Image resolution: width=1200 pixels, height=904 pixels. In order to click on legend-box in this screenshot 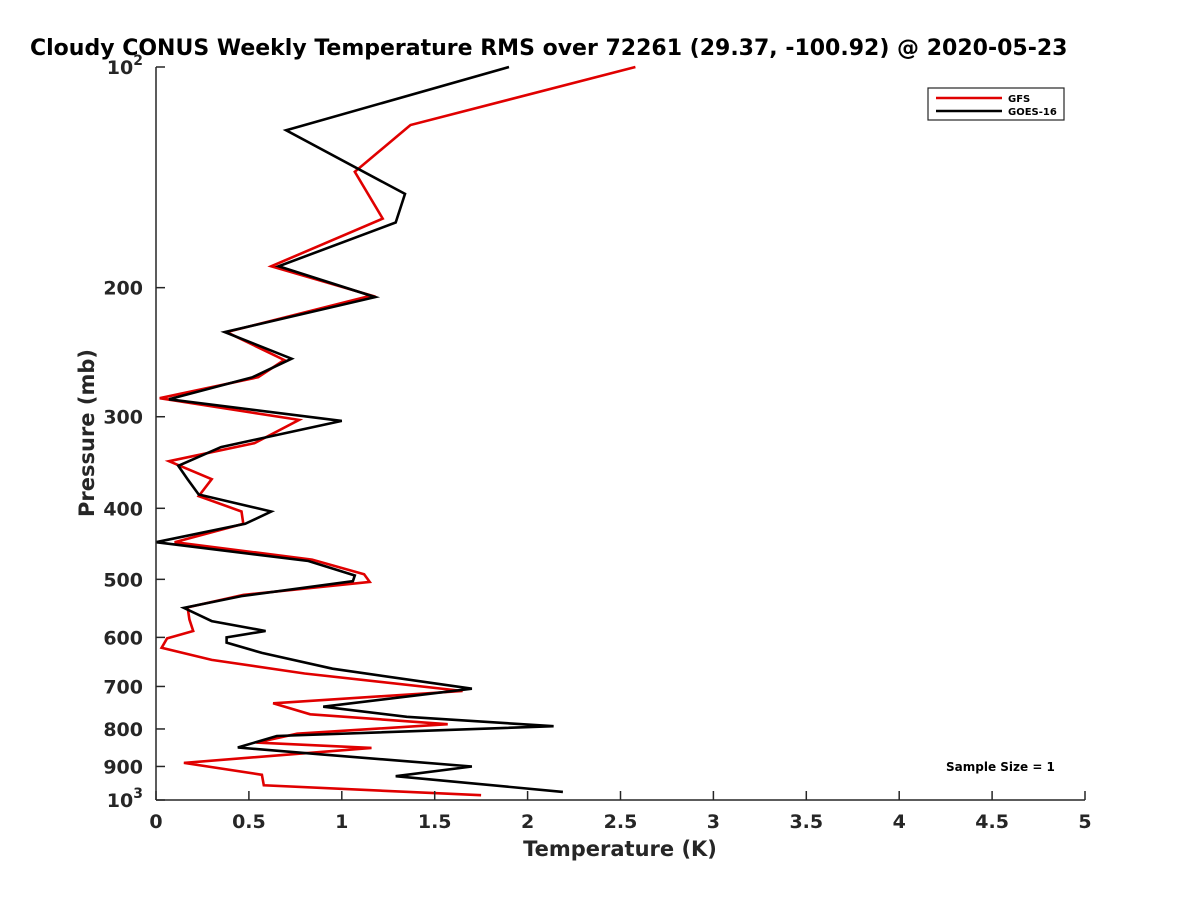, I will do `click(996, 104)`.